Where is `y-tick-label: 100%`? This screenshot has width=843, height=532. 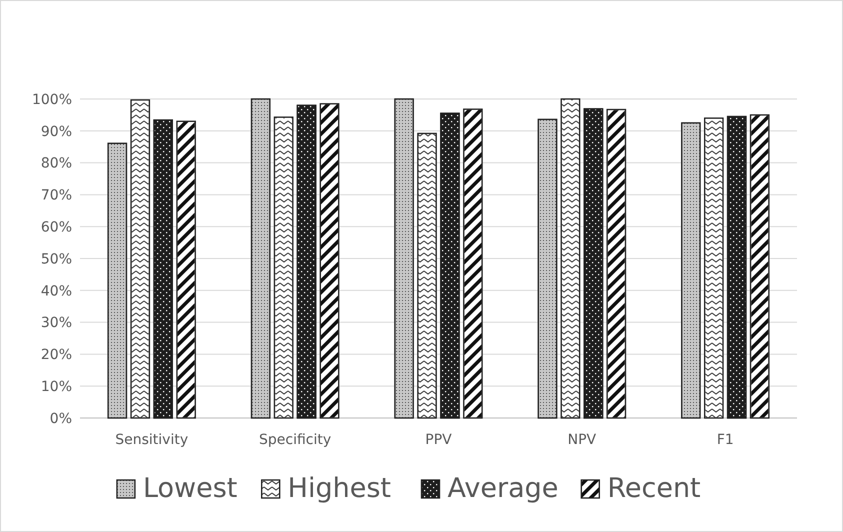
y-tick-label: 100% is located at coordinates (52, 100).